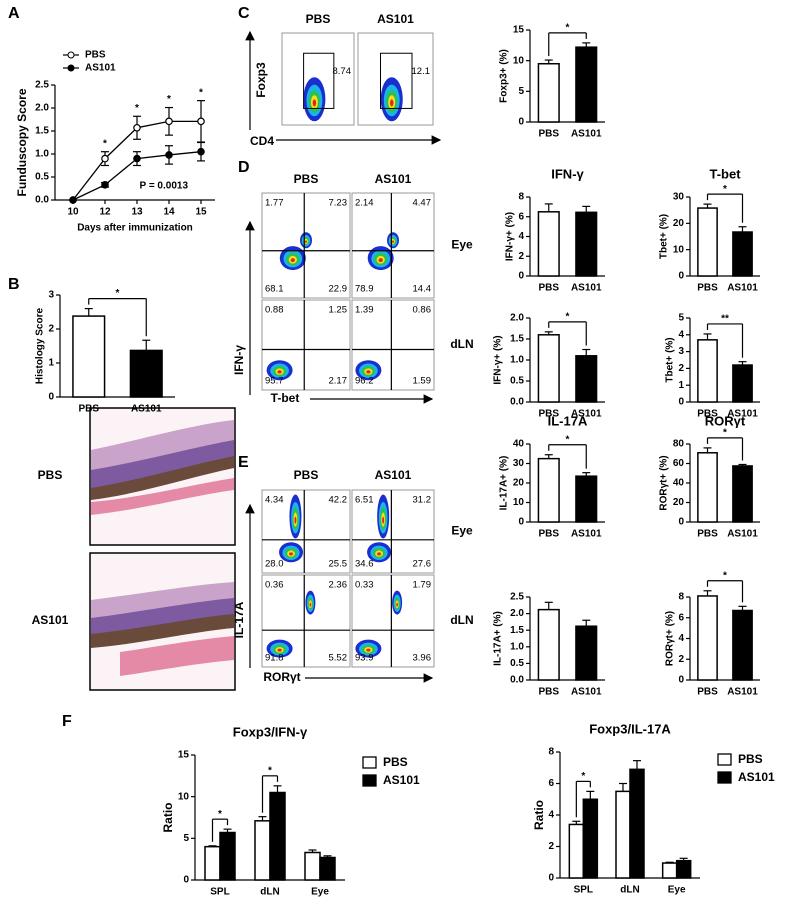 The image size is (800, 898). I want to click on quadrant-value: 1.77, so click(274, 203).